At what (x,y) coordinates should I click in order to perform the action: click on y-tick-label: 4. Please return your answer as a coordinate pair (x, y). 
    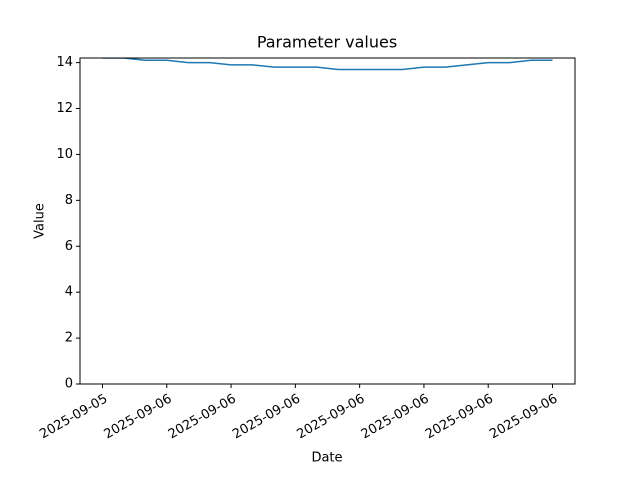
    Looking at the image, I should click on (69, 292).